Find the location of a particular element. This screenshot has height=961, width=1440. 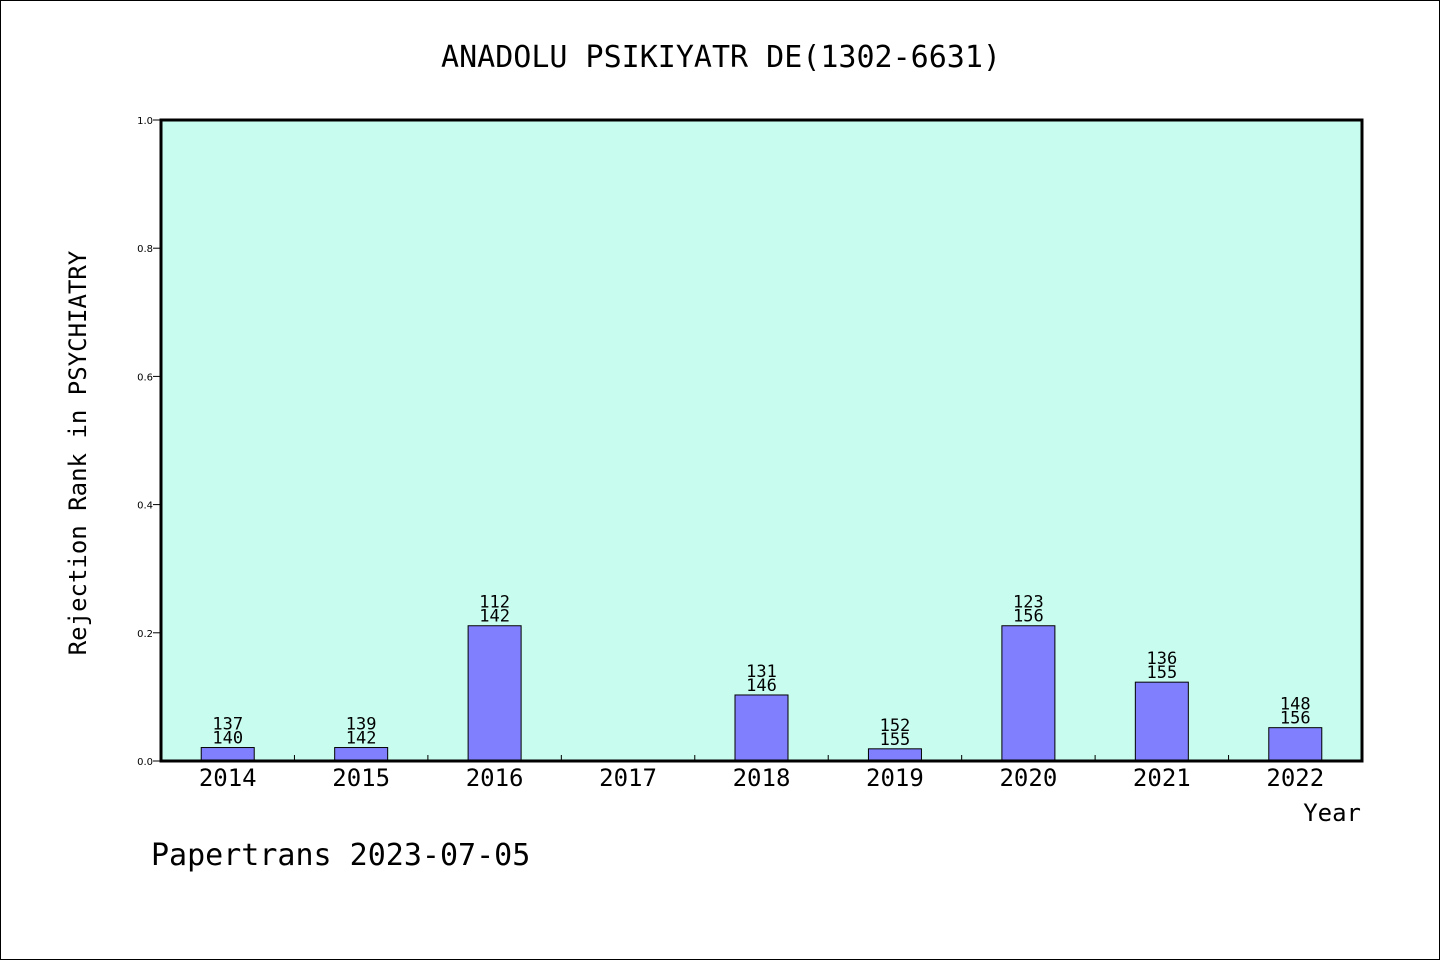

x-tick-label: 2018 is located at coordinates (762, 778).